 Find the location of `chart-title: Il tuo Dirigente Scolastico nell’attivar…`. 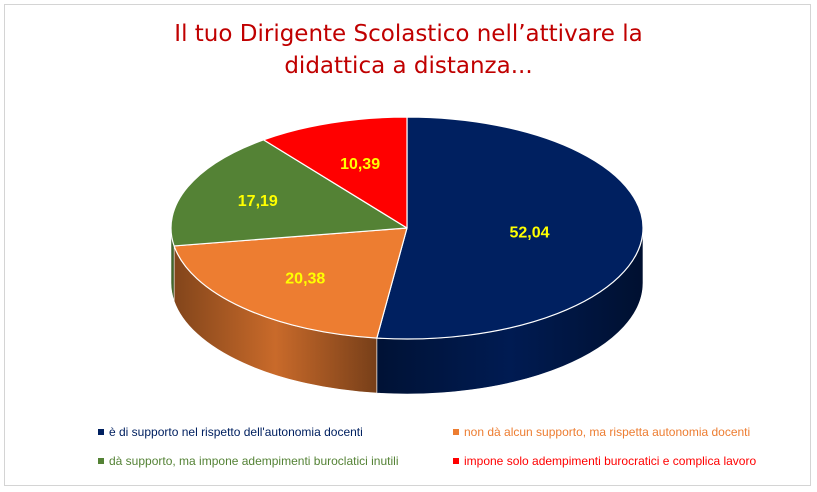

chart-title: Il tuo Dirigente Scolastico nell’attivar… is located at coordinates (408, 50).